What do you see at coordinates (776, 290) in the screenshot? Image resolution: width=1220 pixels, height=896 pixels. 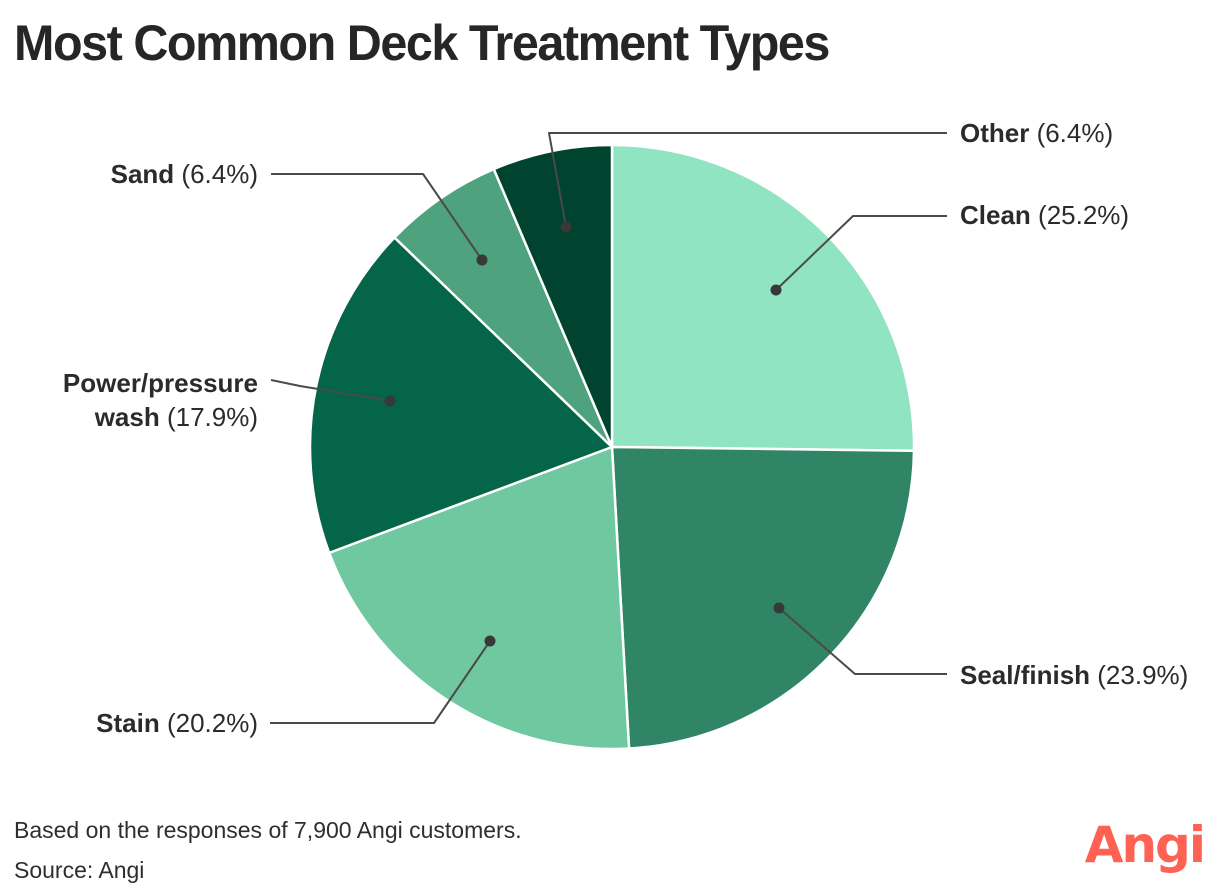 I see `leader-dot-clean` at bounding box center [776, 290].